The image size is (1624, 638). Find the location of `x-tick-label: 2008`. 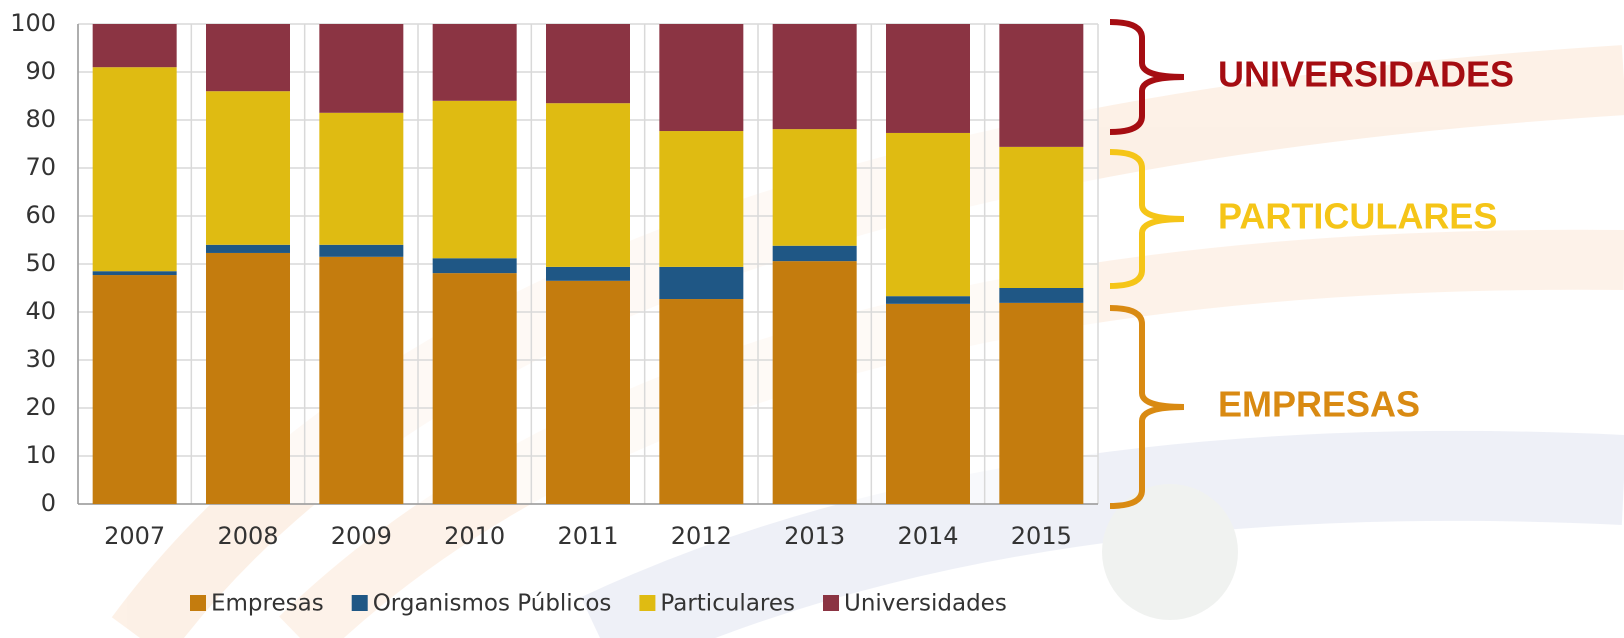

x-tick-label: 2008 is located at coordinates (247, 536).